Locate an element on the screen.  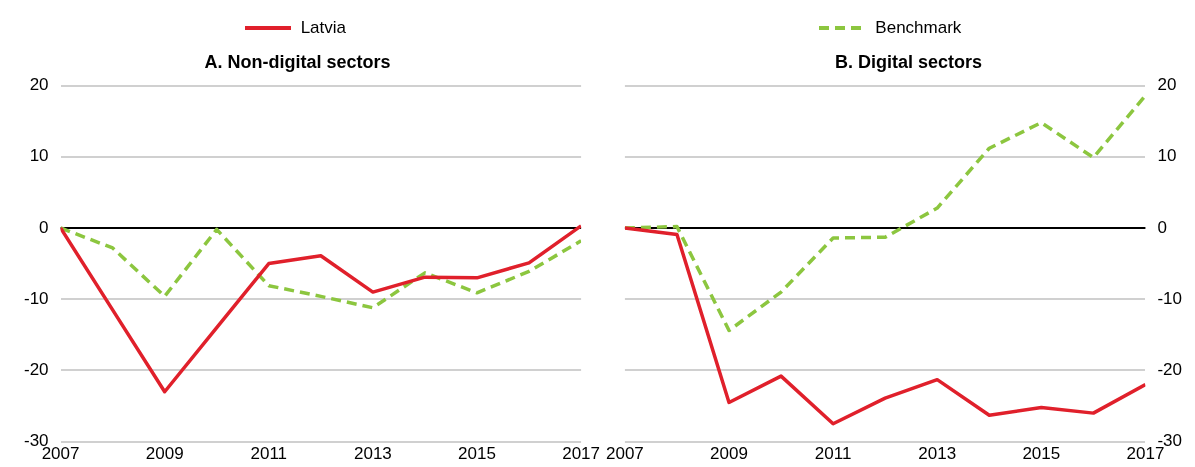
chart-title: A. Non-digital sectors is located at coordinates (297, 61).